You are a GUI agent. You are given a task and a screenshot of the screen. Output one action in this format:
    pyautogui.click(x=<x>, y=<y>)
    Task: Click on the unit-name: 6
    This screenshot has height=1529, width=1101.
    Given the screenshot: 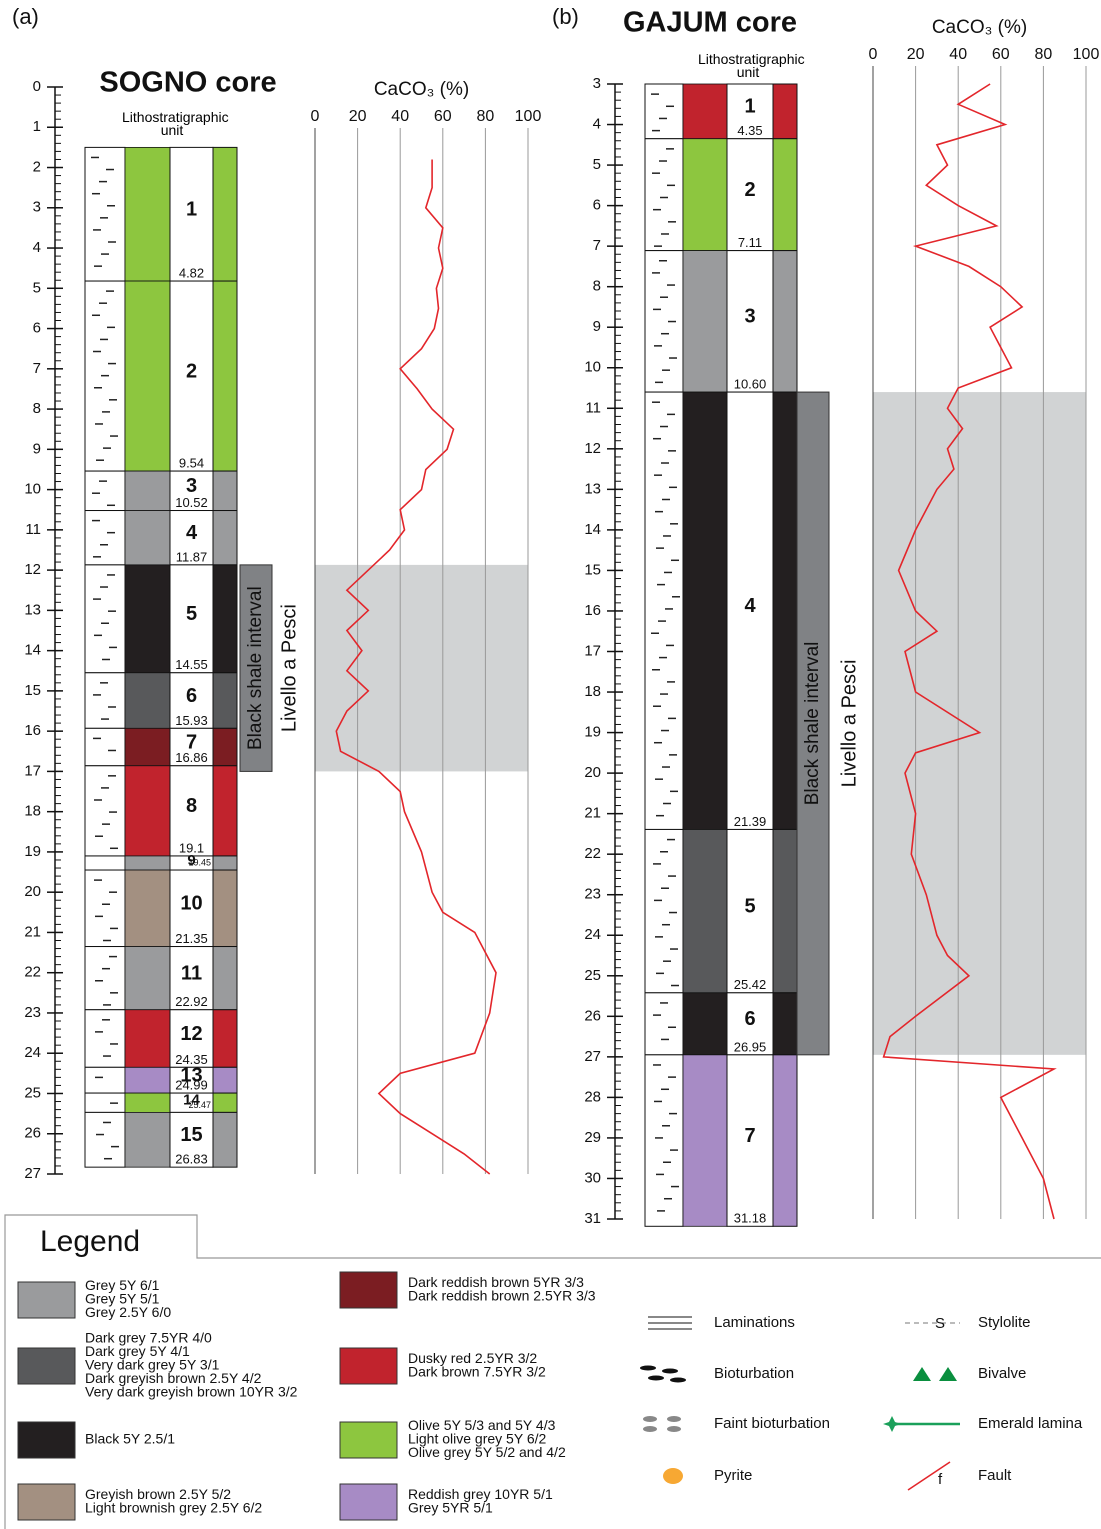 What is the action you would take?
    pyautogui.click(x=749, y=1019)
    